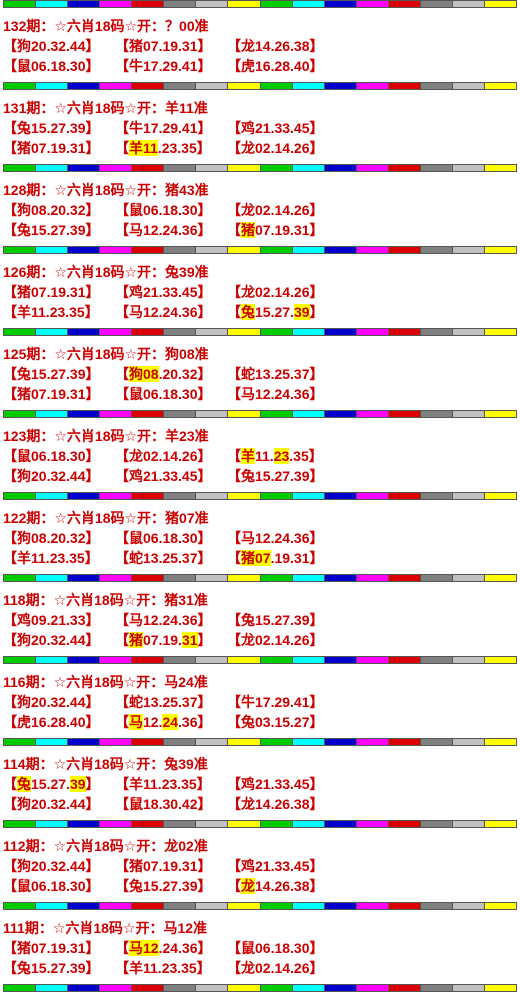 Image resolution: width=520 pixels, height=992 pixels. What do you see at coordinates (261, 210) in the screenshot?
I see `number-row: 【狗08.20.32】 【鼠06.18.30】 【龙02.14.26】` at bounding box center [261, 210].